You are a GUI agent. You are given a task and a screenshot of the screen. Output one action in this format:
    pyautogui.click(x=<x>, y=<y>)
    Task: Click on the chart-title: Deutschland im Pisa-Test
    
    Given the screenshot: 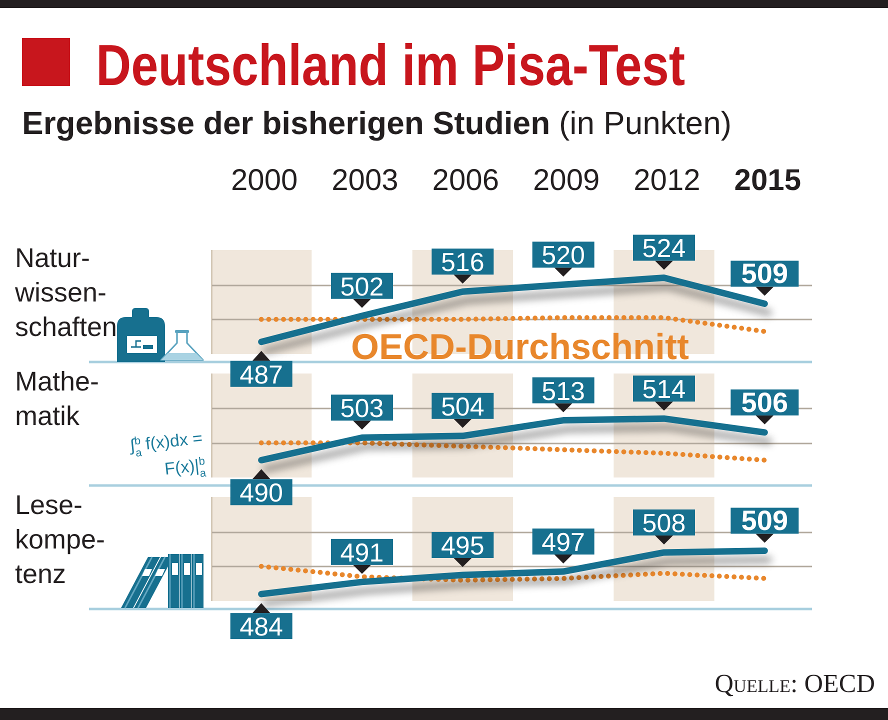 What is the action you would take?
    pyautogui.click(x=391, y=66)
    